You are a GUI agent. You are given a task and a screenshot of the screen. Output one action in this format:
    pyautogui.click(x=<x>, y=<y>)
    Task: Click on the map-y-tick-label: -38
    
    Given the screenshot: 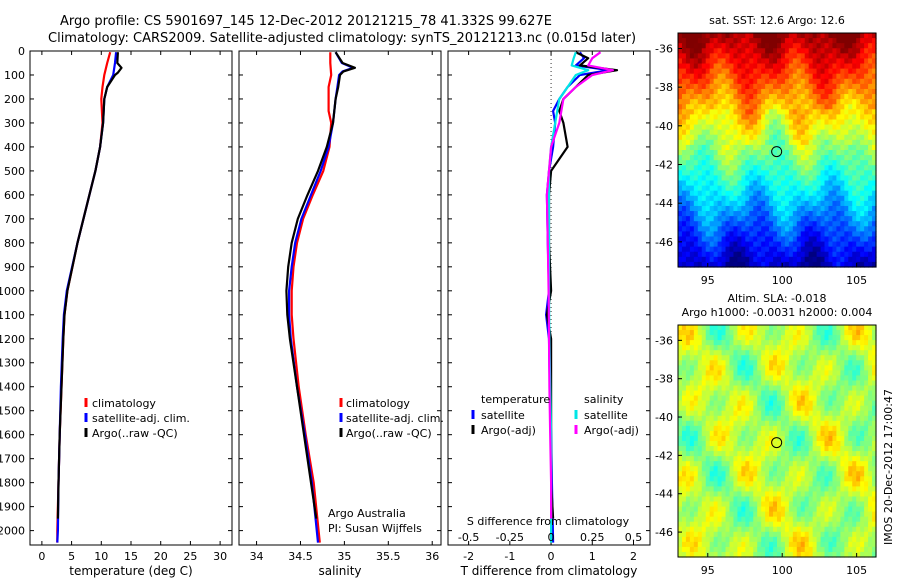 What is the action you would take?
    pyautogui.click(x=664, y=87)
    